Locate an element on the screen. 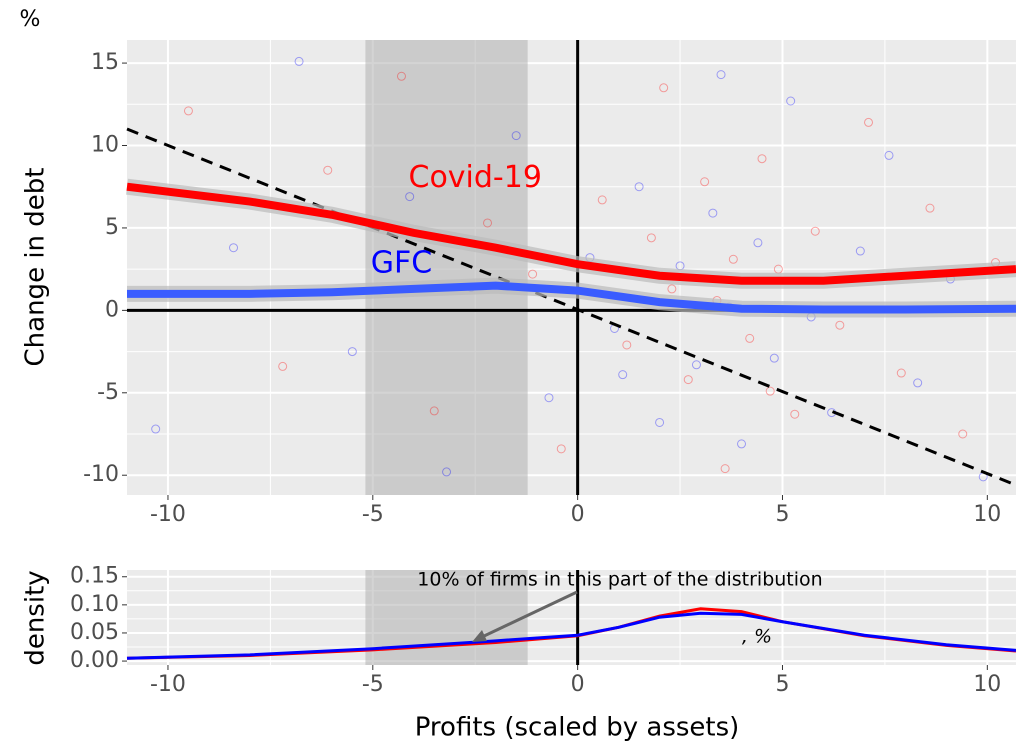 Image resolution: width=1016 pixels, height=752 pixels. y-tick-label: 5 is located at coordinates (112, 227).